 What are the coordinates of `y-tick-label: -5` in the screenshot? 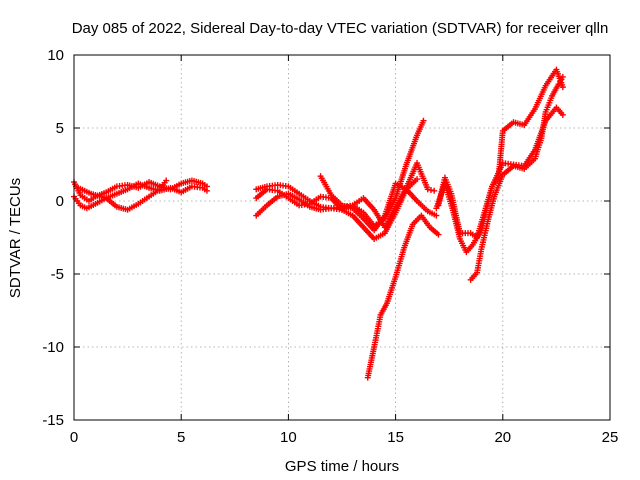 It's located at (57, 274).